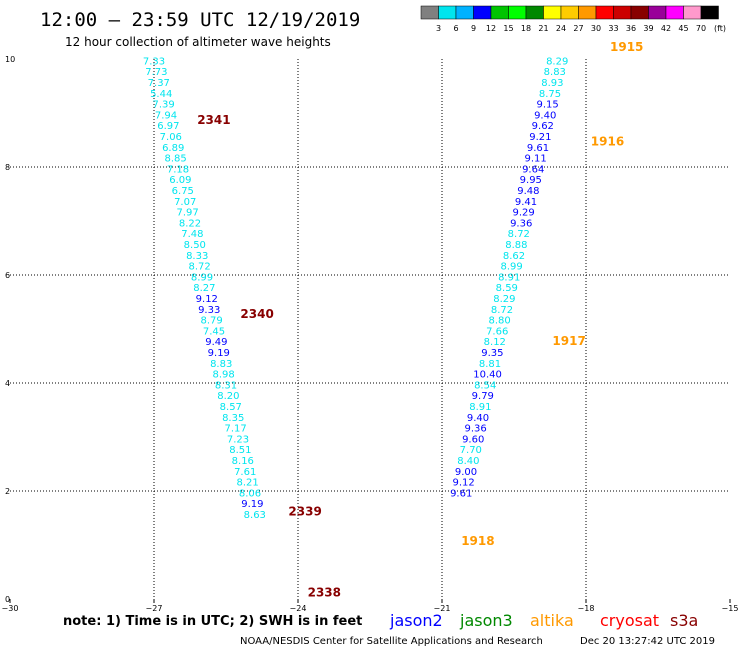 Image resolution: width=740 pixels, height=650 pixels. What do you see at coordinates (607, 141) in the screenshot?
I see `time-label: 1916` at bounding box center [607, 141].